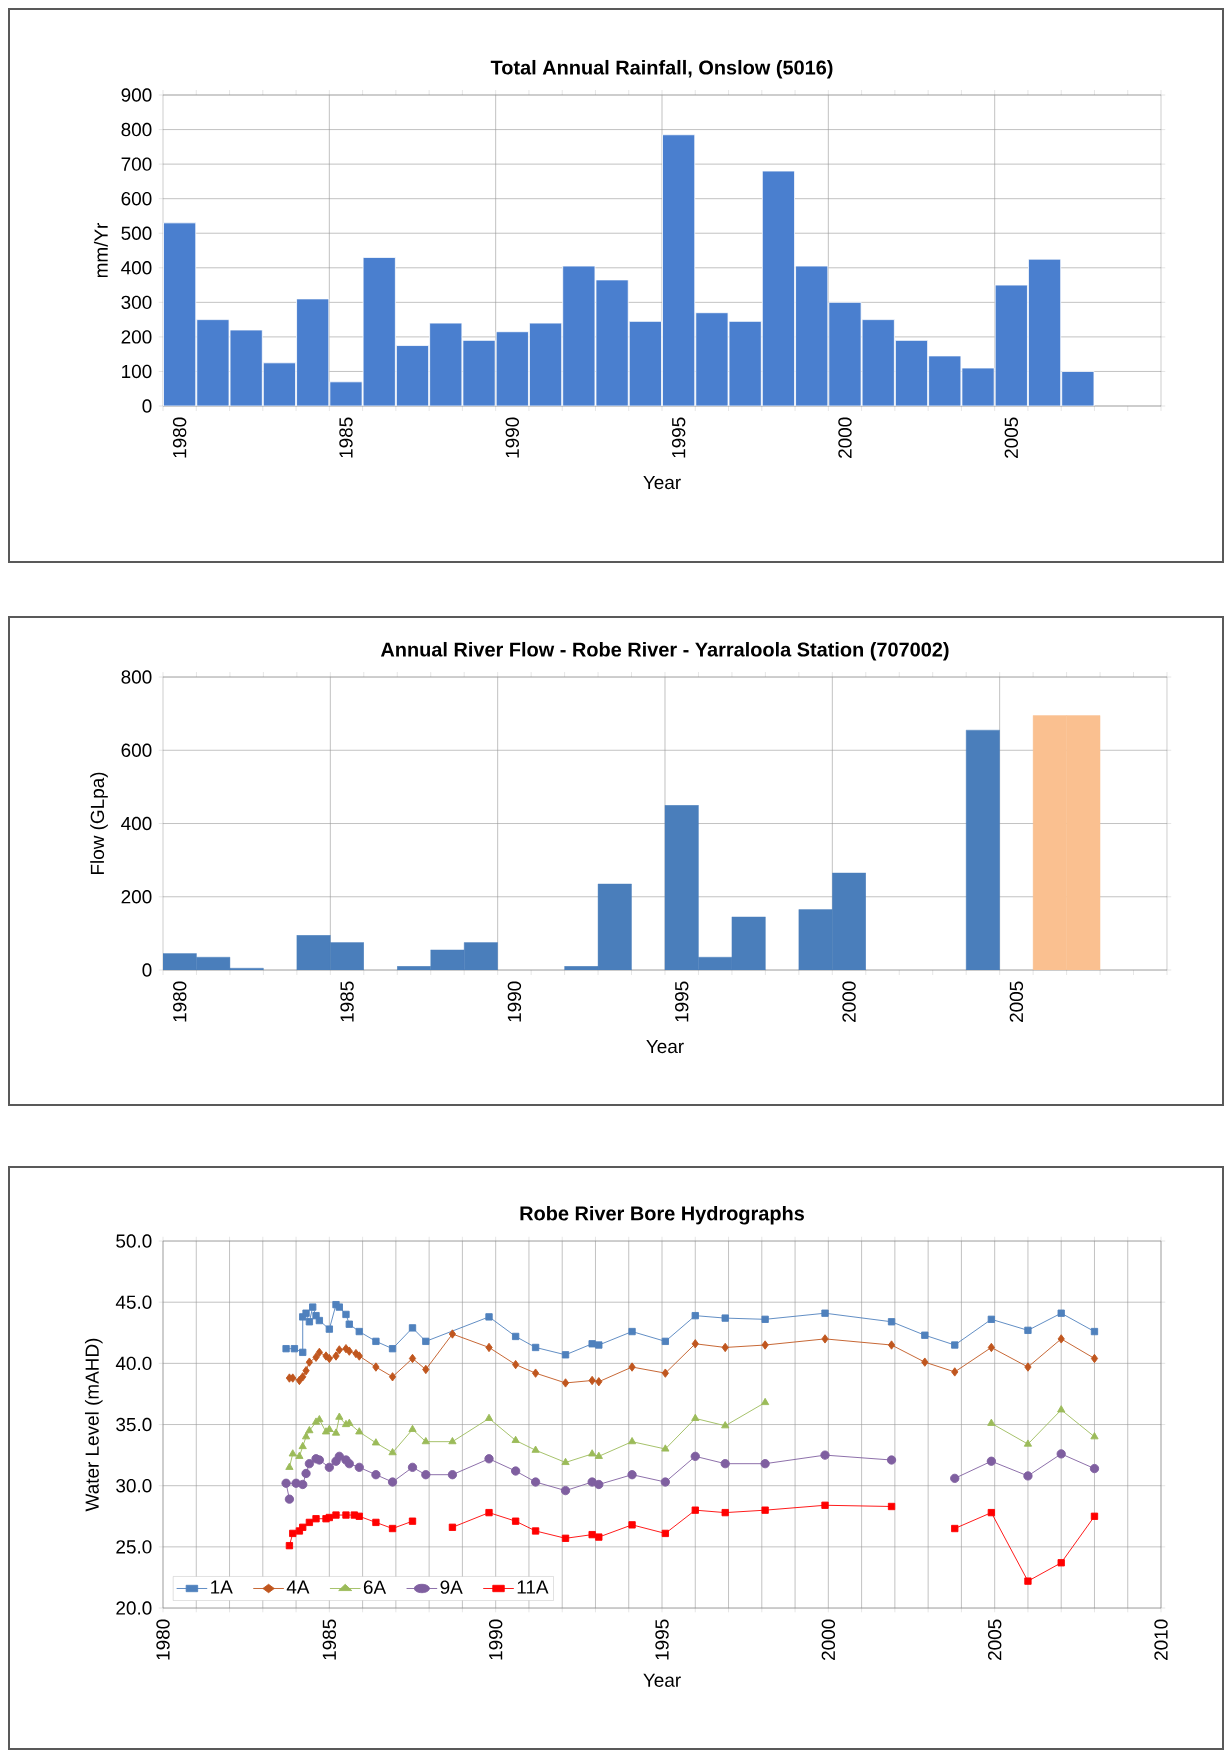 The height and width of the screenshot is (1751, 1225). Describe the element at coordinates (100, 250) in the screenshot. I see `y-axis-title: mm/Yr` at that location.